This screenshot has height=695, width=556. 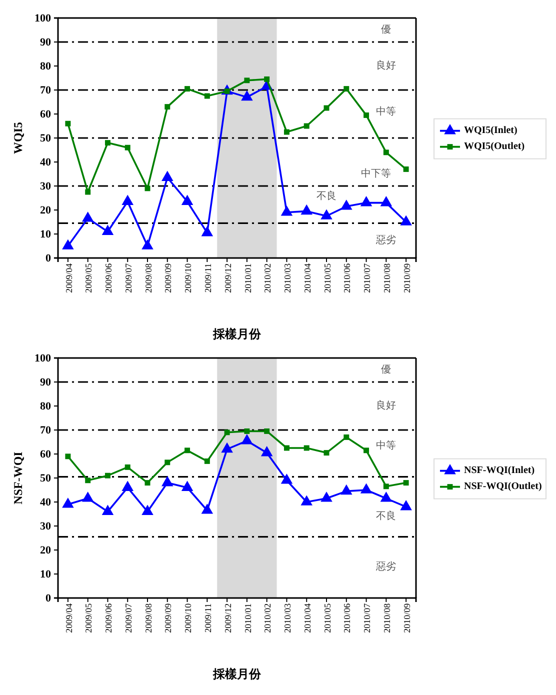 What do you see at coordinates (376, 173) in the screenshot?
I see `annotation: 中下等` at bounding box center [376, 173].